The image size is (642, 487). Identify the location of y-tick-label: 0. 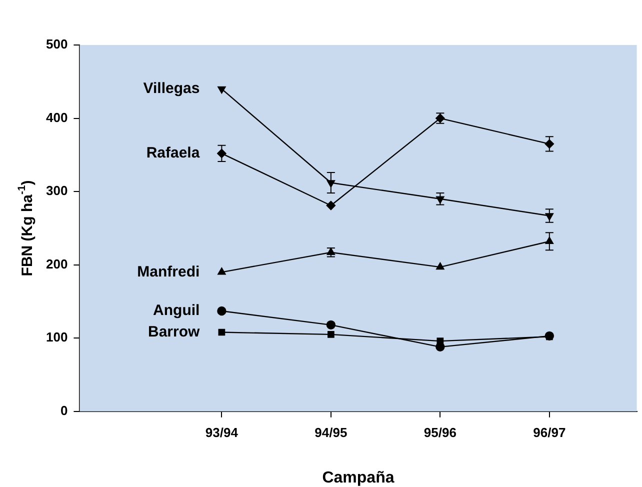
(64, 410).